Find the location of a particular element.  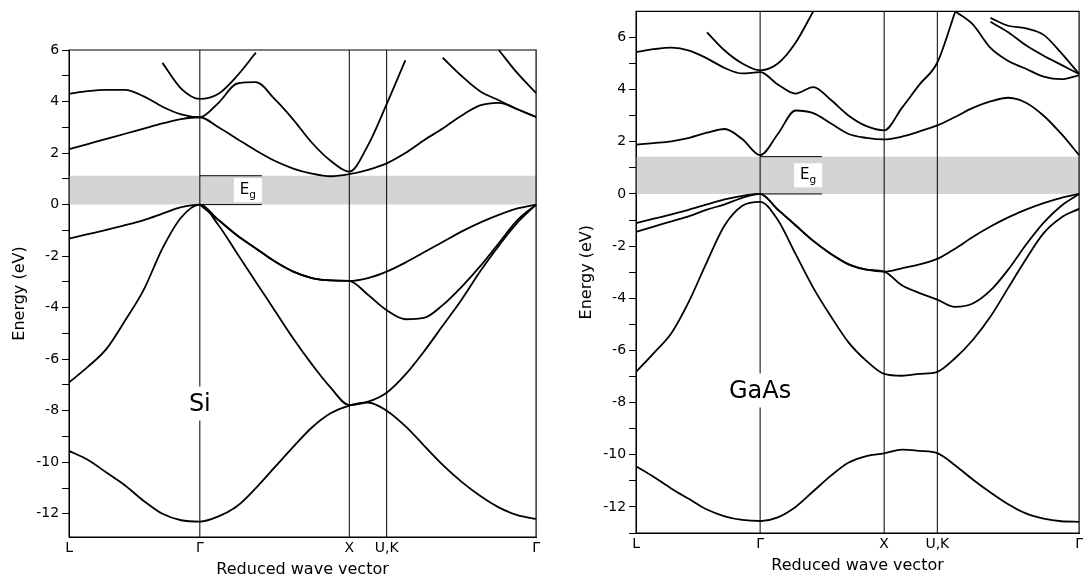

annotation: GaAs is located at coordinates (760, 389).